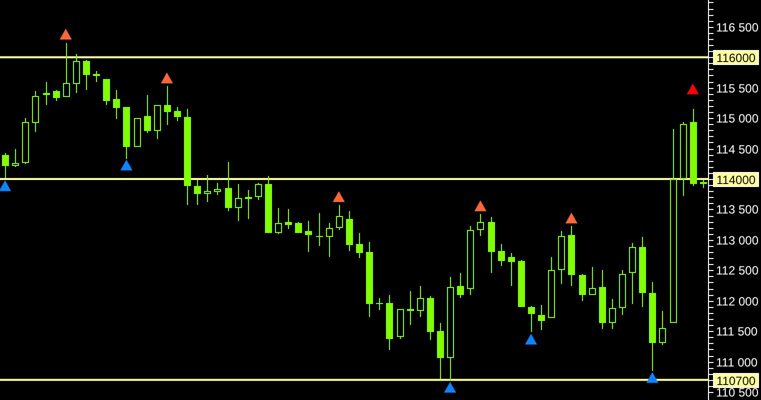  I want to click on y-tick-label: 113 000, so click(737, 241).